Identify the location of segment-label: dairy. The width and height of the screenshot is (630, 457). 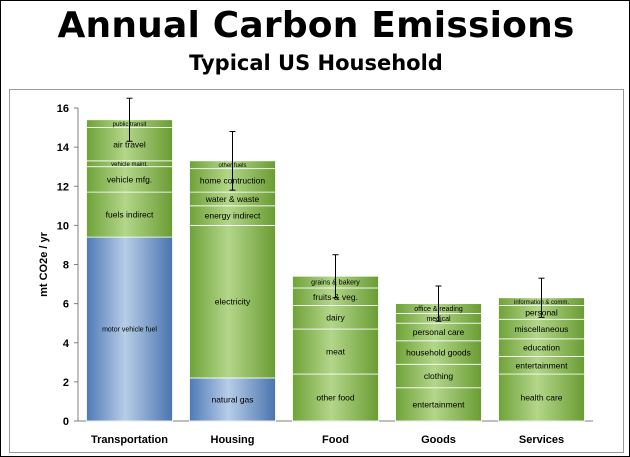
(335, 317).